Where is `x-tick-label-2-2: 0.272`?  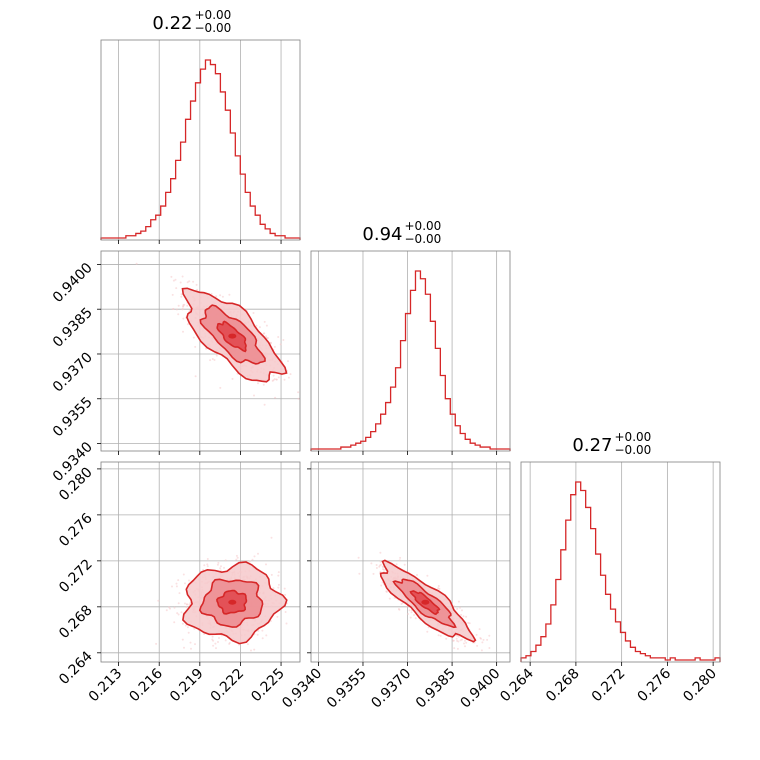
x-tick-label-2-2: 0.272 is located at coordinates (609, 686).